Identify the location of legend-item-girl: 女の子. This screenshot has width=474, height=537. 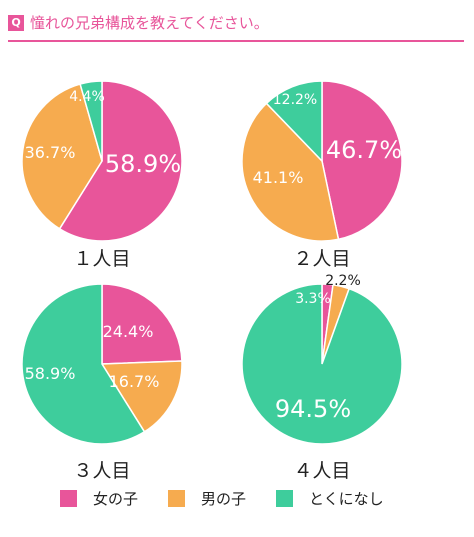
(99, 498).